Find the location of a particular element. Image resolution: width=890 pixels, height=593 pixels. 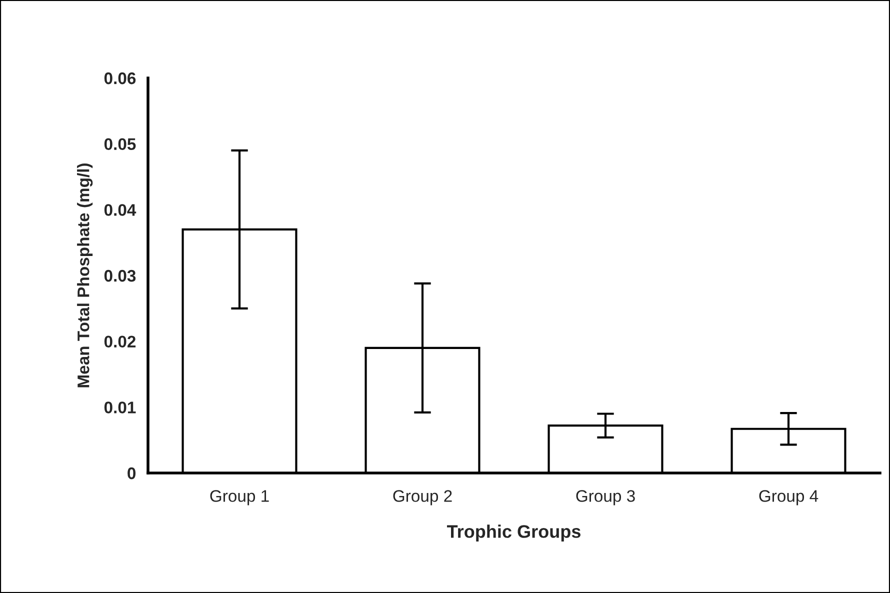

x-tick-label: Group 1 is located at coordinates (239, 498).